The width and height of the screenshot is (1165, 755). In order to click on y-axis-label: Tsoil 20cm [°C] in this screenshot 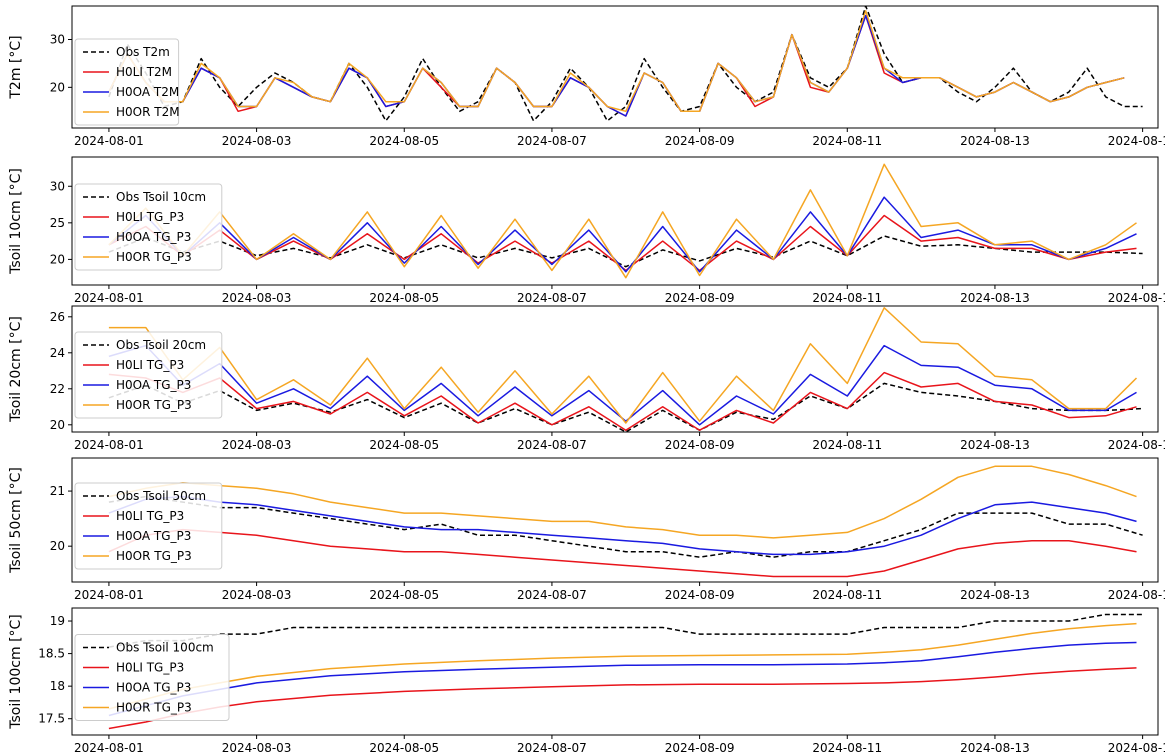, I will do `click(16, 369)`.